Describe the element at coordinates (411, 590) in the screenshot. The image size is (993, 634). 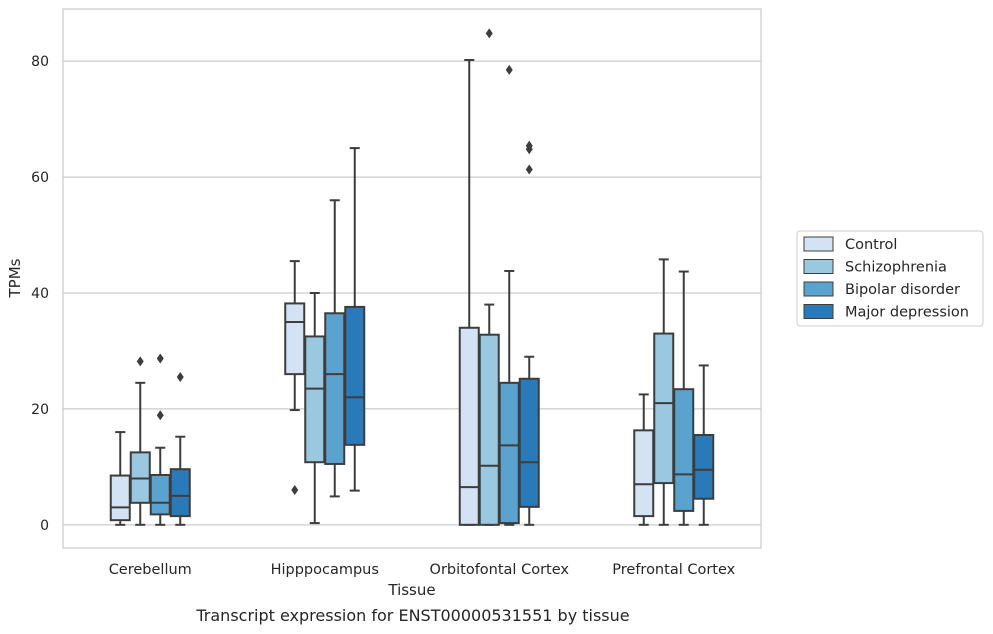
I see `x-axis-label: Tissue` at that location.